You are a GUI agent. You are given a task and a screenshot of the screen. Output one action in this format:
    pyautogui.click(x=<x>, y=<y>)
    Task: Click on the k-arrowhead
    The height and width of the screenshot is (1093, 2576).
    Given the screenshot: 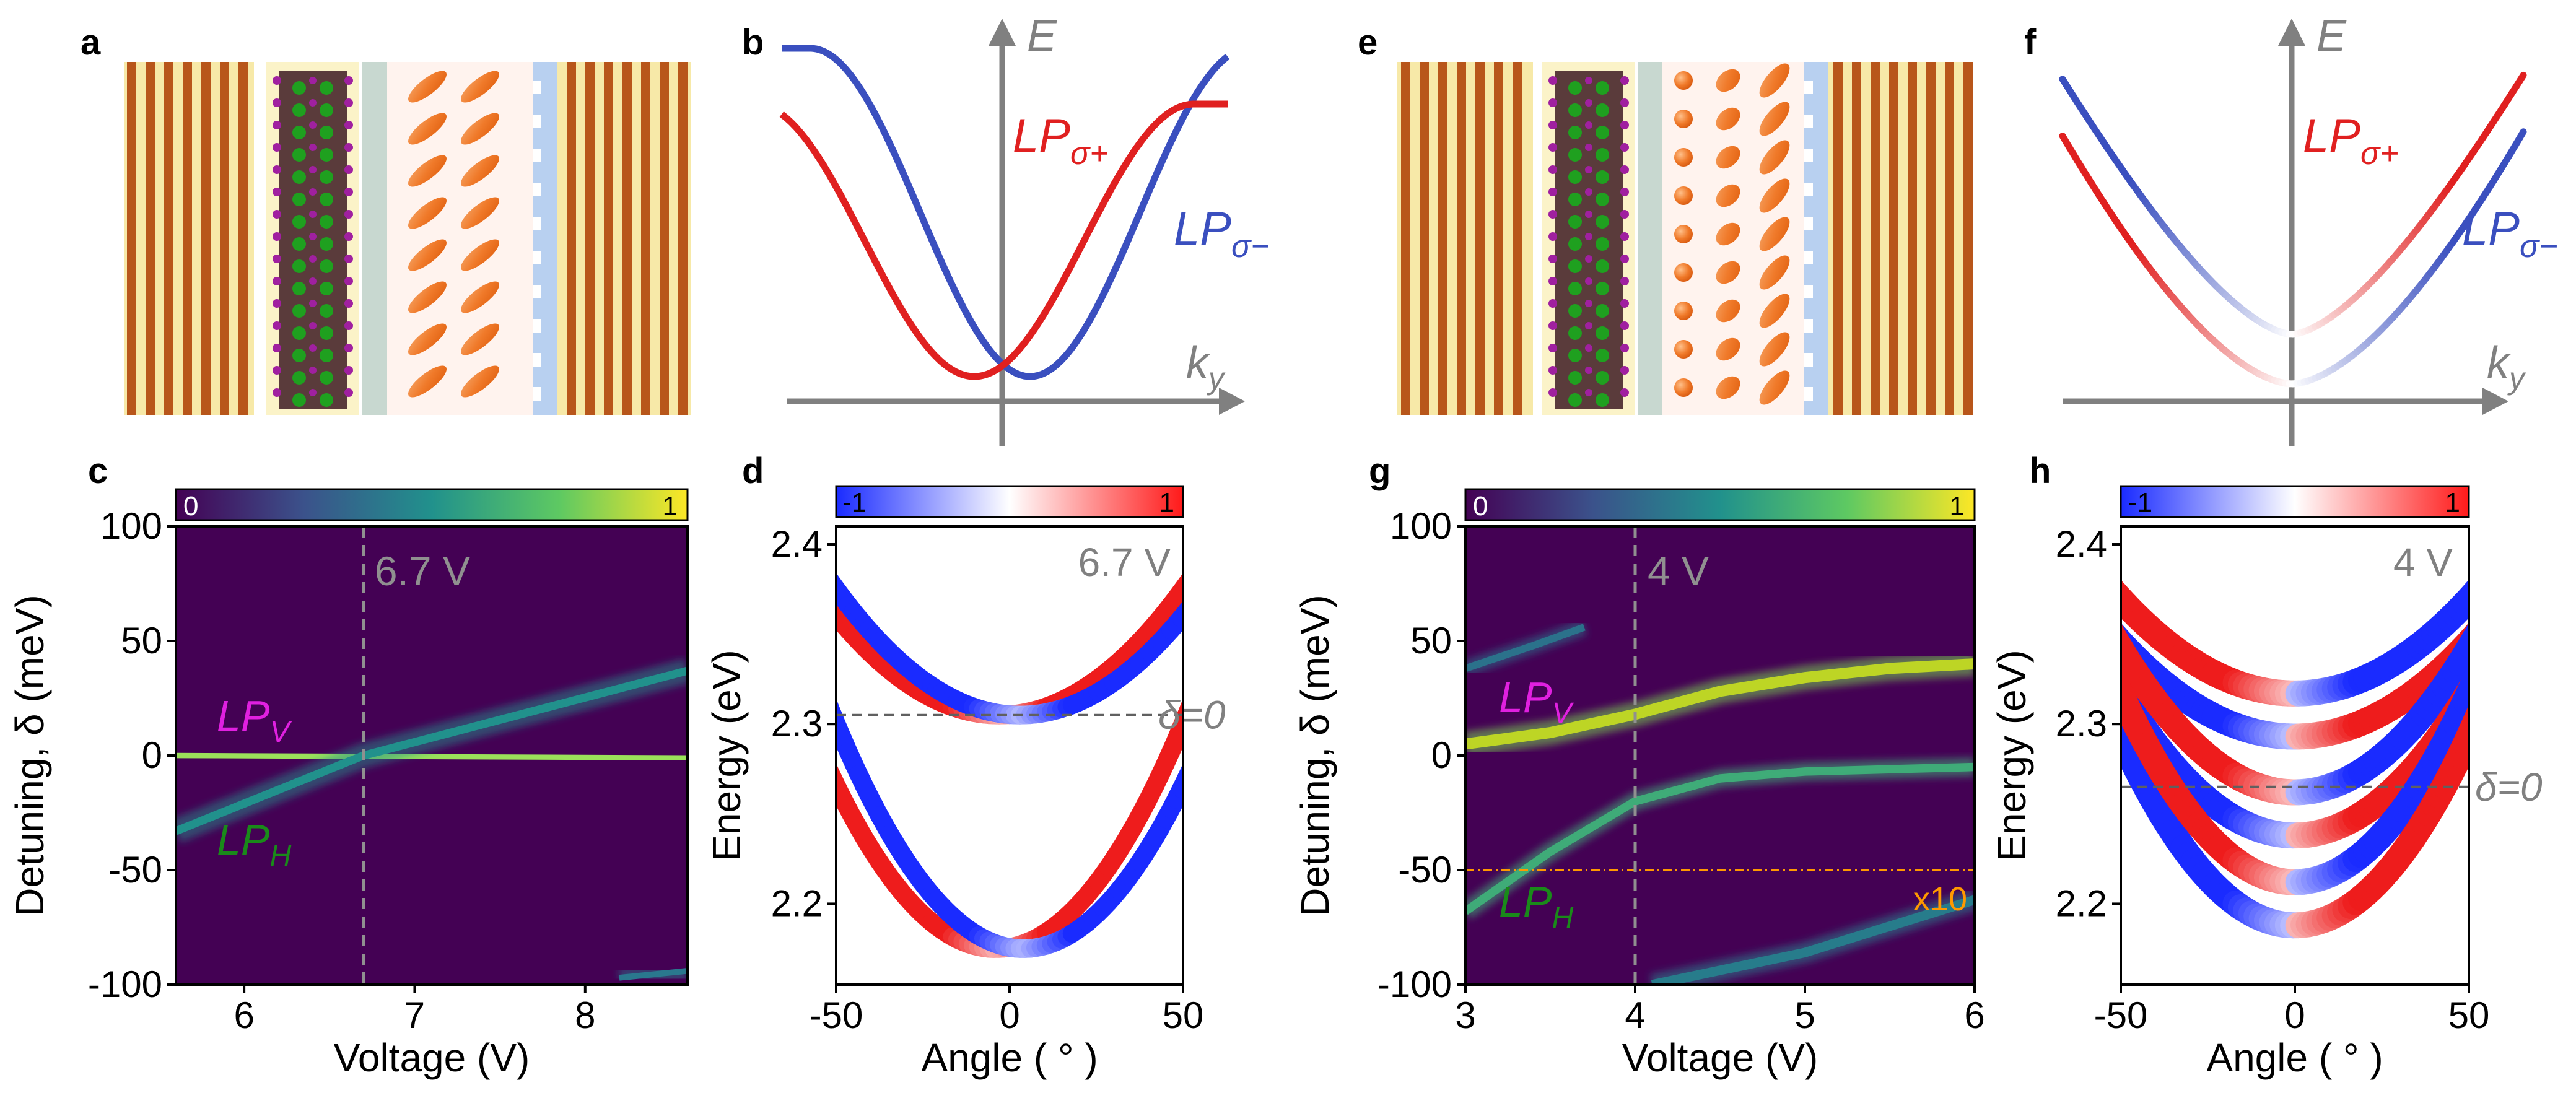 What is the action you would take?
    pyautogui.click(x=1232, y=401)
    